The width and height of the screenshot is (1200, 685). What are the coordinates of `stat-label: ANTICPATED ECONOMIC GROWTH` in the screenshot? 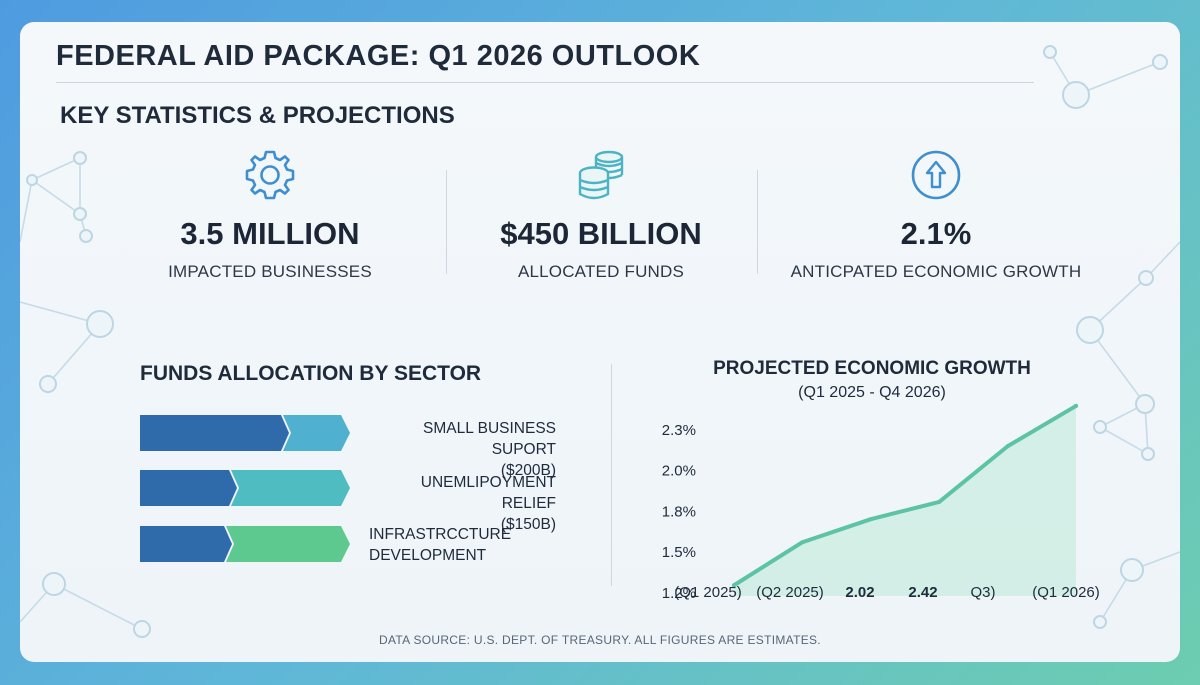 It's located at (936, 271).